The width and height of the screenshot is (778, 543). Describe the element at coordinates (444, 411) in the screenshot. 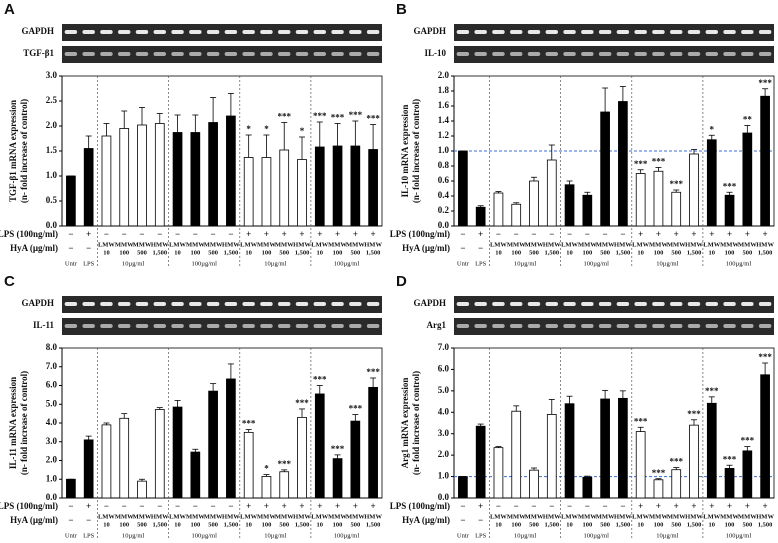

I see `y-tick-label: 4.0` at that location.